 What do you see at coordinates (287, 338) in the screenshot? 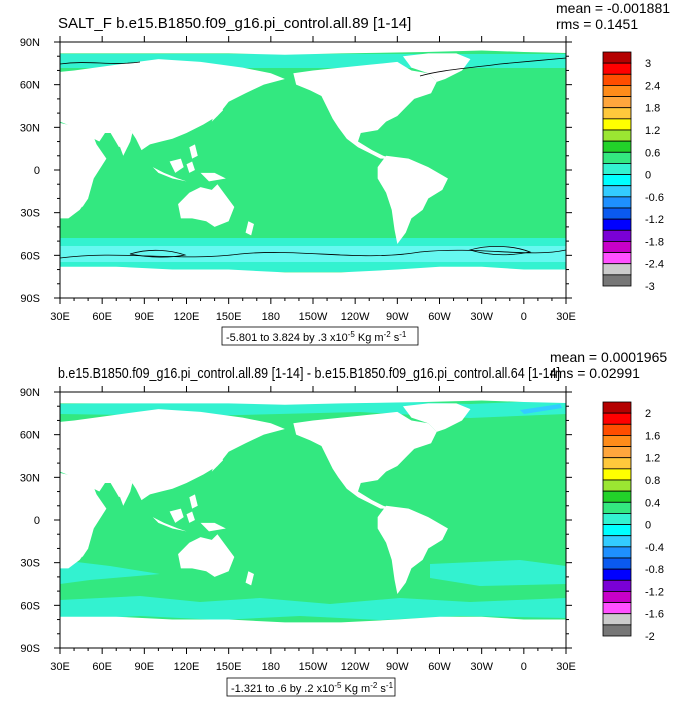
I see `panel-1-range-text: -5.801 to 3.824 by .3 x10` at bounding box center [287, 338].